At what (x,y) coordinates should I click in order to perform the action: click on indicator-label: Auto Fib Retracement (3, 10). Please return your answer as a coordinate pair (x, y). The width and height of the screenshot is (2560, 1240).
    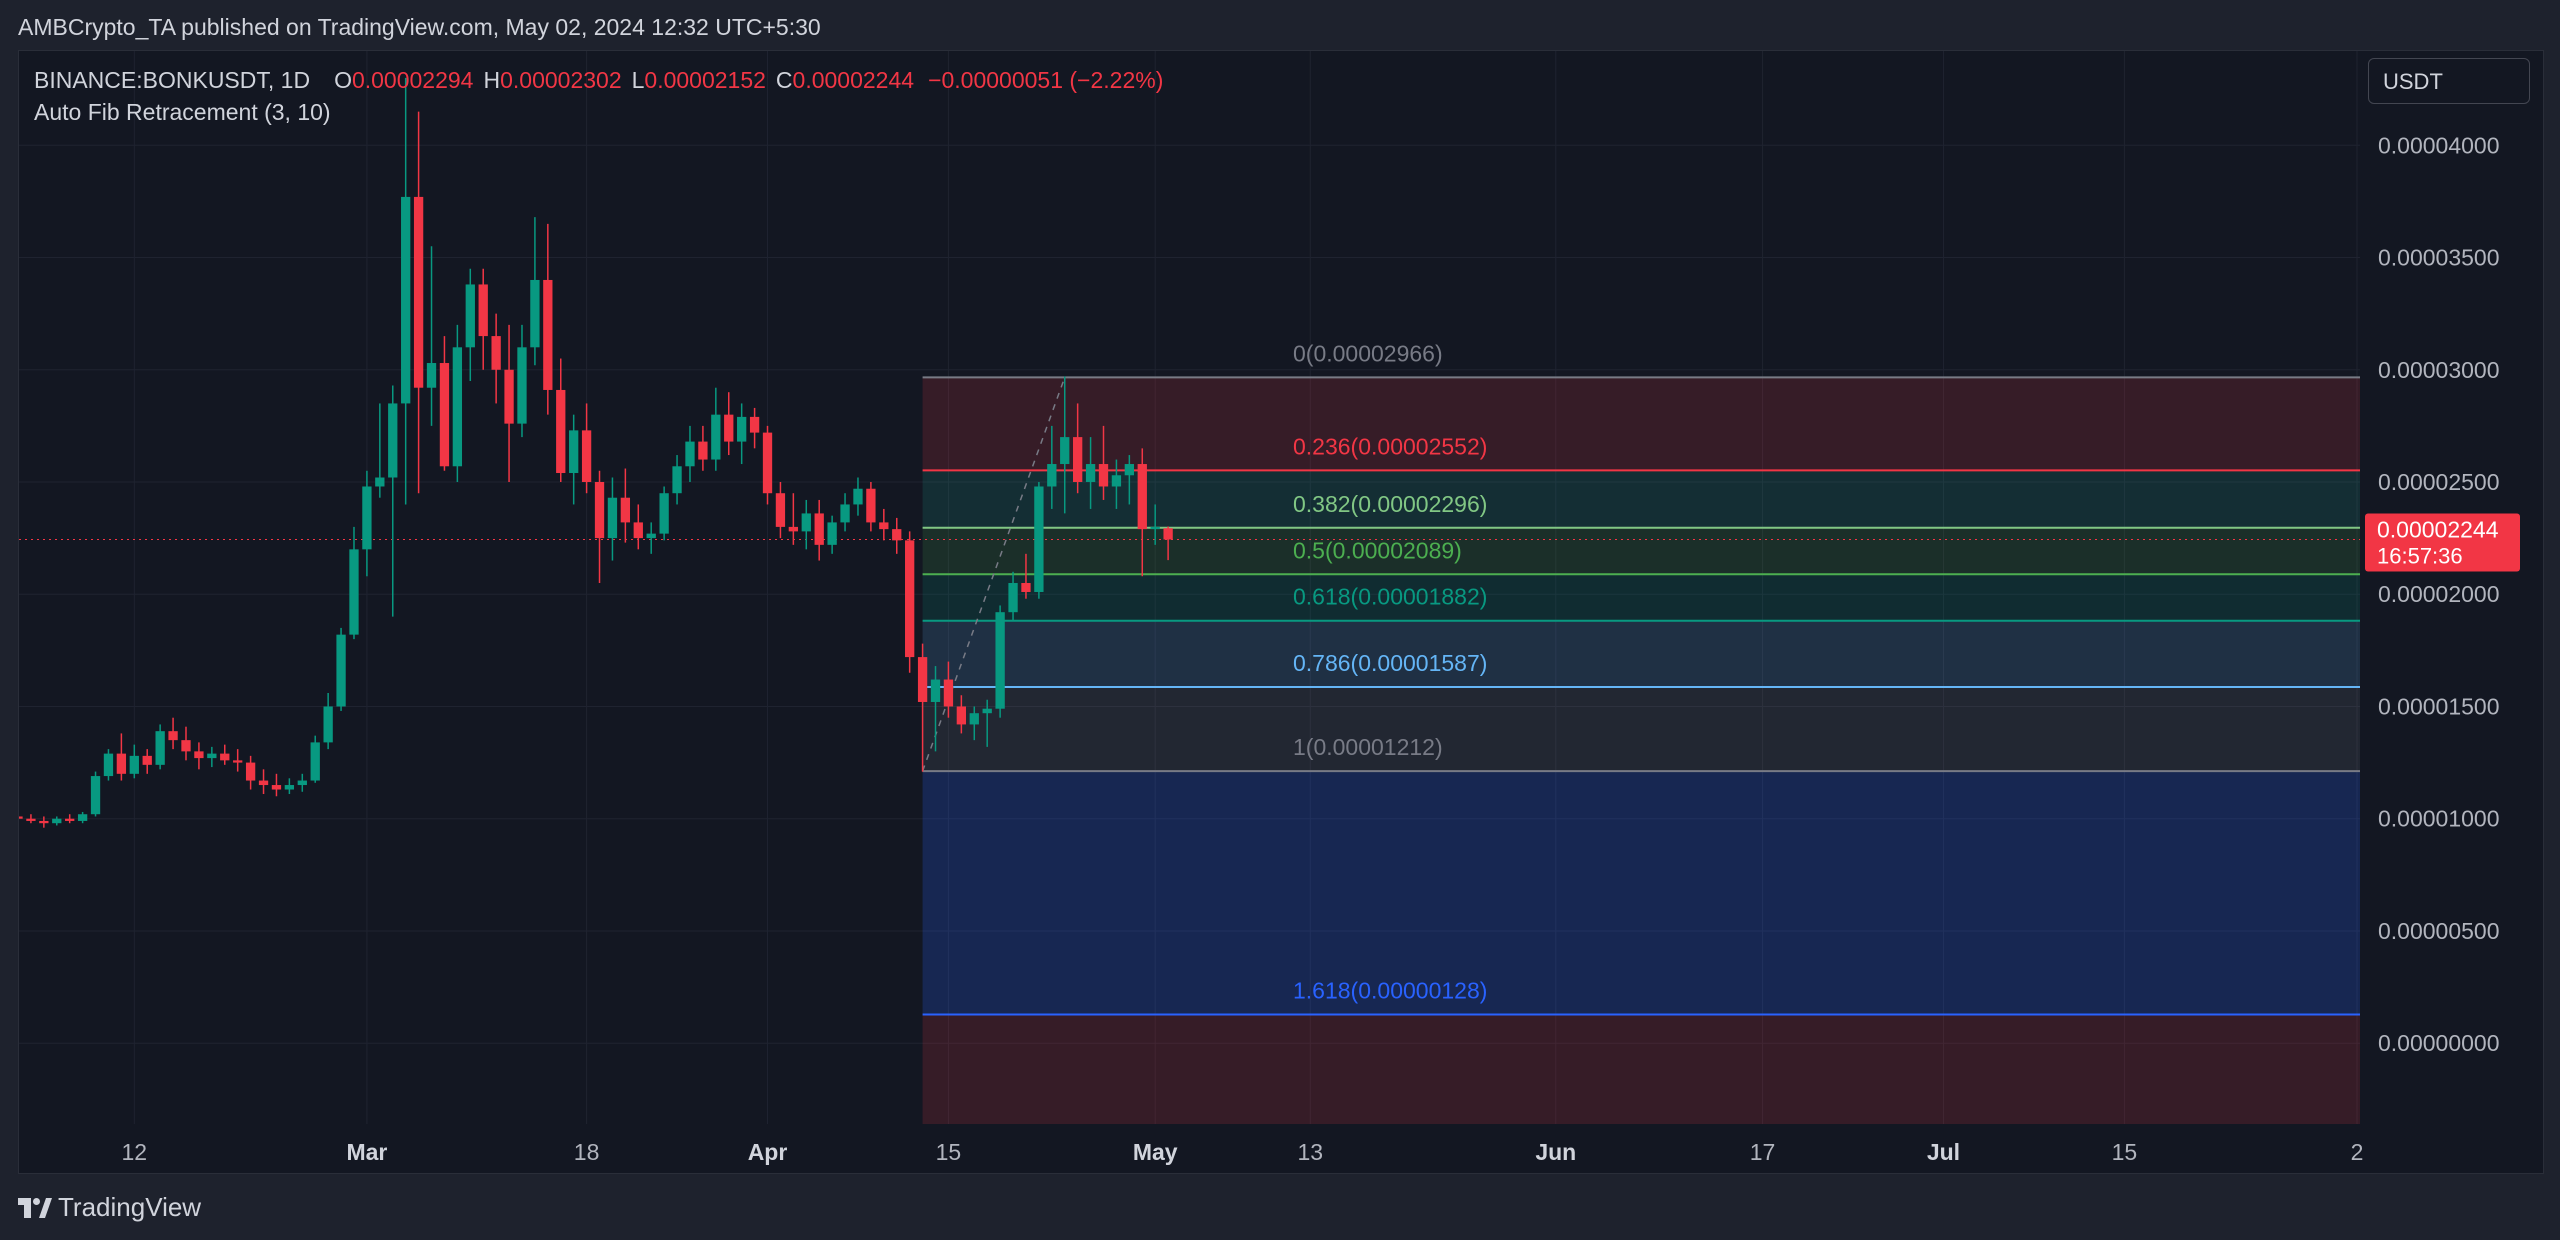
    Looking at the image, I should click on (182, 112).